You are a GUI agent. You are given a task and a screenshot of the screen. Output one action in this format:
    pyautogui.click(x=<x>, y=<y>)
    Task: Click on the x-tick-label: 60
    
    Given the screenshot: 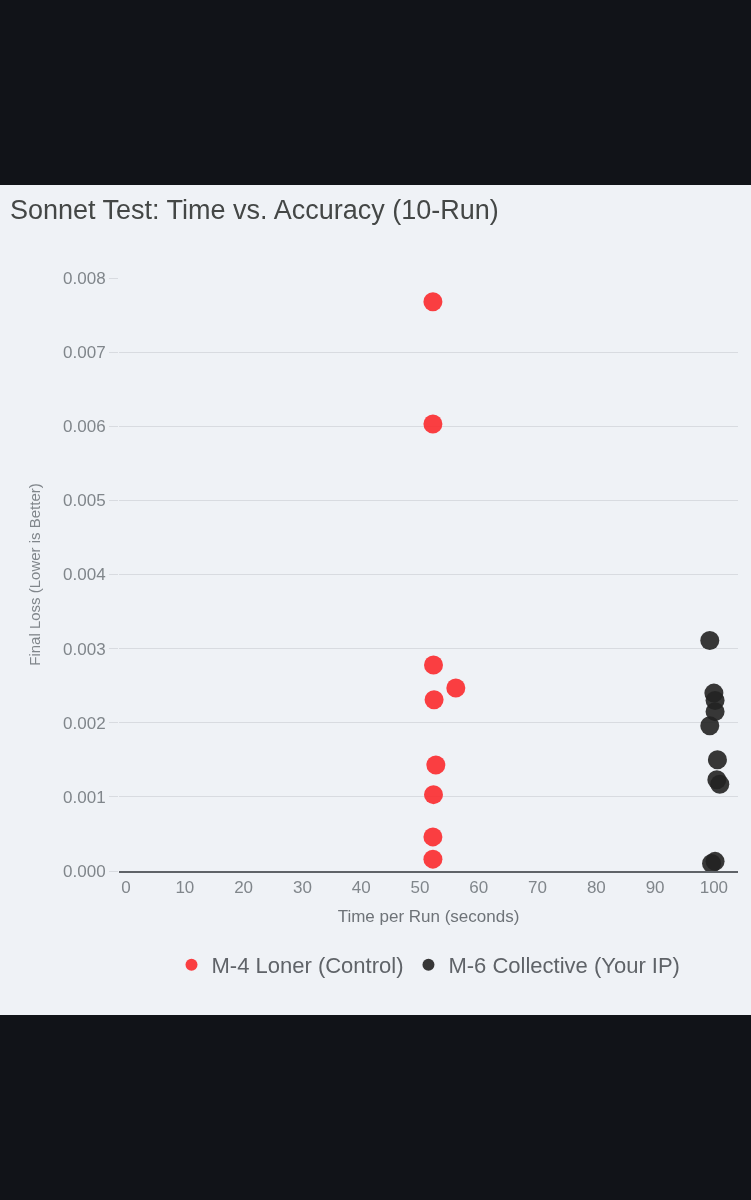 What is the action you would take?
    pyautogui.click(x=479, y=888)
    